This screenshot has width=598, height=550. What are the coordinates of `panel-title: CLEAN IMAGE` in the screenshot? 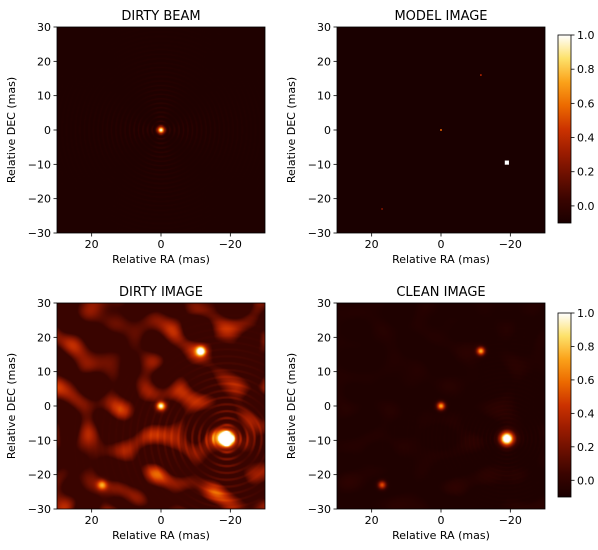 It's located at (440, 292).